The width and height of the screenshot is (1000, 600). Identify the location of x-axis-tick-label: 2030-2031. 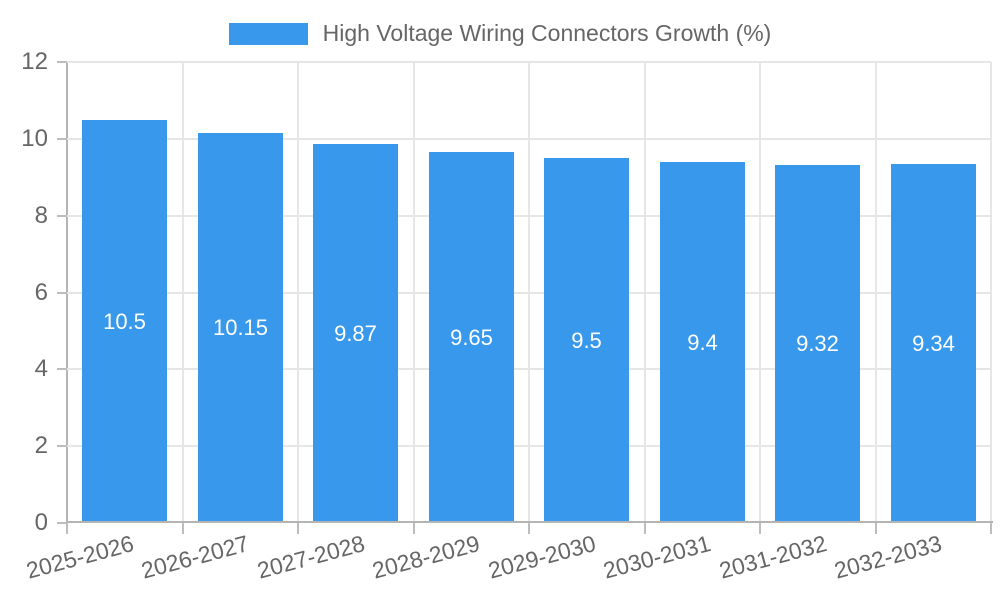
(657, 557).